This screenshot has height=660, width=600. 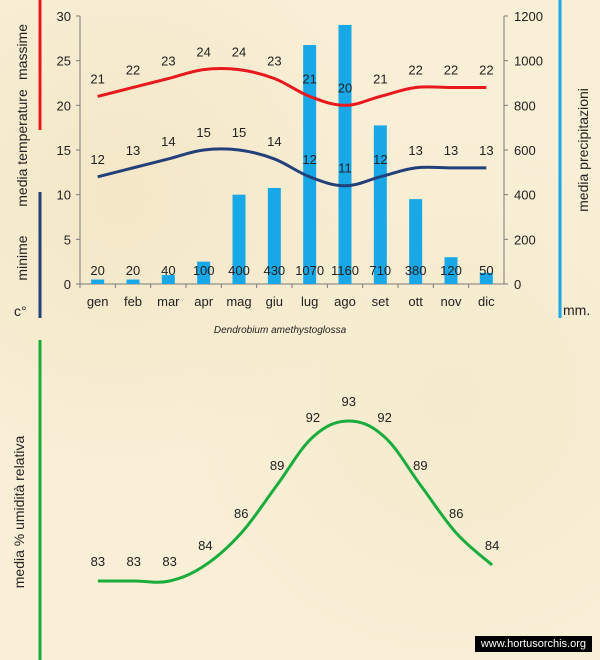 What do you see at coordinates (168, 270) in the screenshot?
I see `precipitation-value-label: 40` at bounding box center [168, 270].